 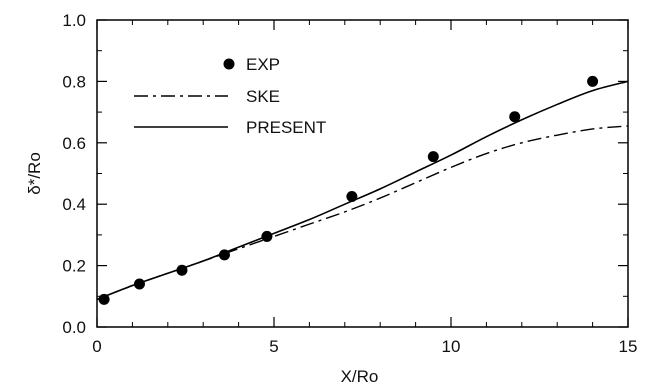 I want to click on legend-ske-label: SKE, so click(x=263, y=96).